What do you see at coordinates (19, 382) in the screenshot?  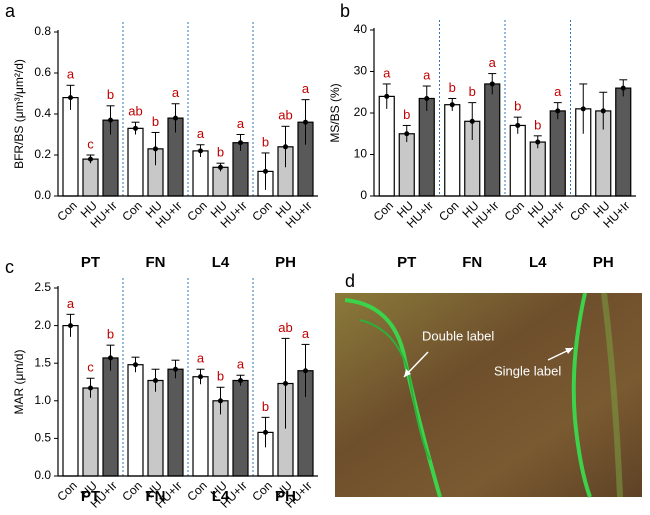 I see `y-axis-label: MAR (μm/d)` at bounding box center [19, 382].